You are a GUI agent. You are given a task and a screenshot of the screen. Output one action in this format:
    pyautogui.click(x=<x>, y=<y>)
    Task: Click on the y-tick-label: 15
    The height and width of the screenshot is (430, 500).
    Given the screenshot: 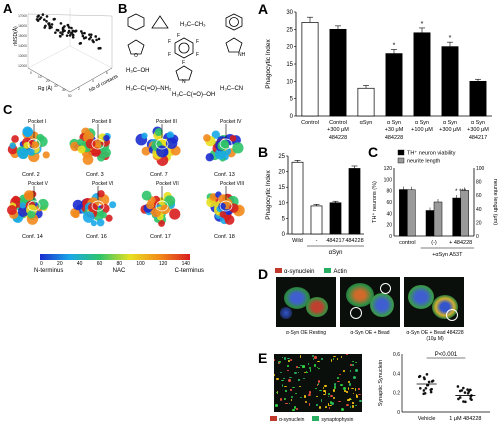 What is the action you would take?
    pyautogui.click(x=281, y=188)
    